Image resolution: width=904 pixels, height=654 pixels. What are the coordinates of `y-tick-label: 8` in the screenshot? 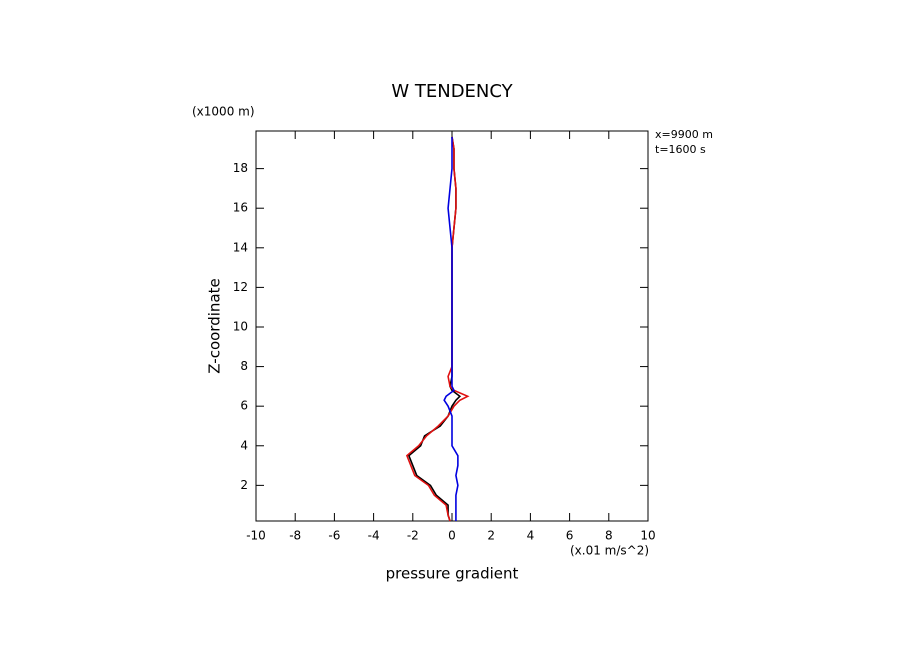 It's located at (244, 366).